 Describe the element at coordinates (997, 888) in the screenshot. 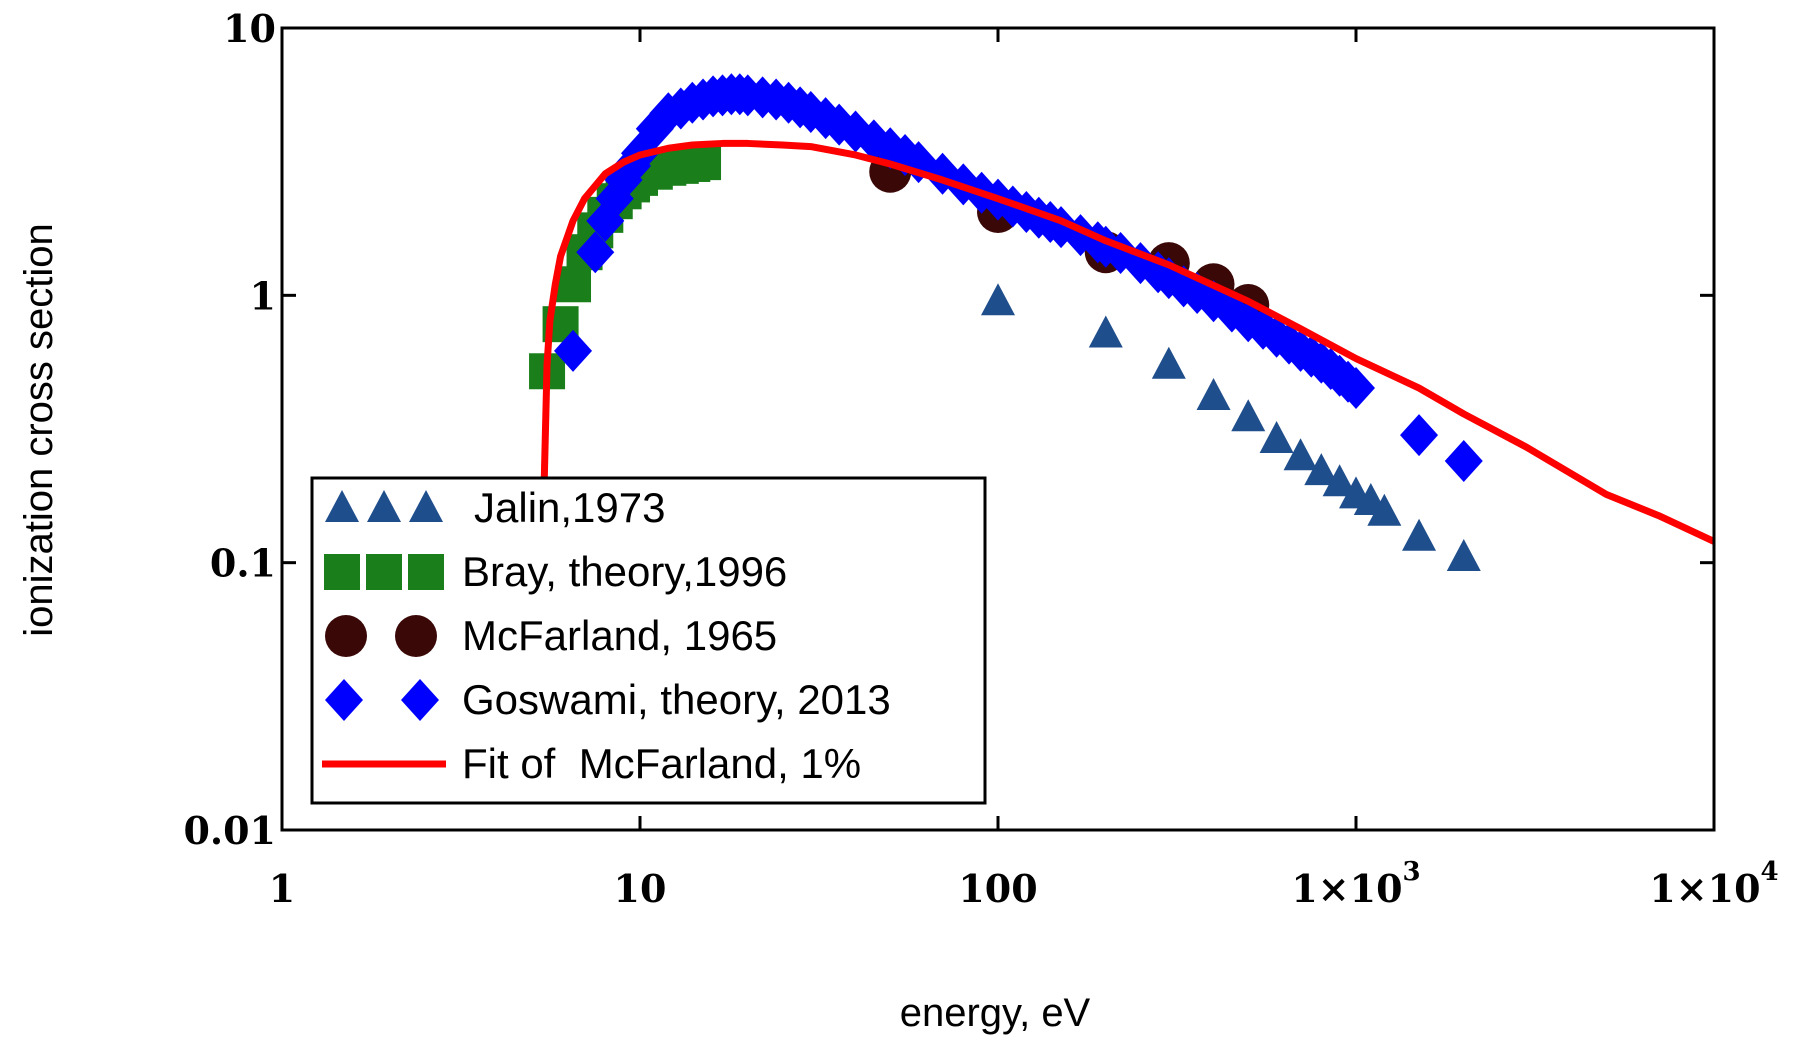

I see `x-tick-label: 100` at that location.